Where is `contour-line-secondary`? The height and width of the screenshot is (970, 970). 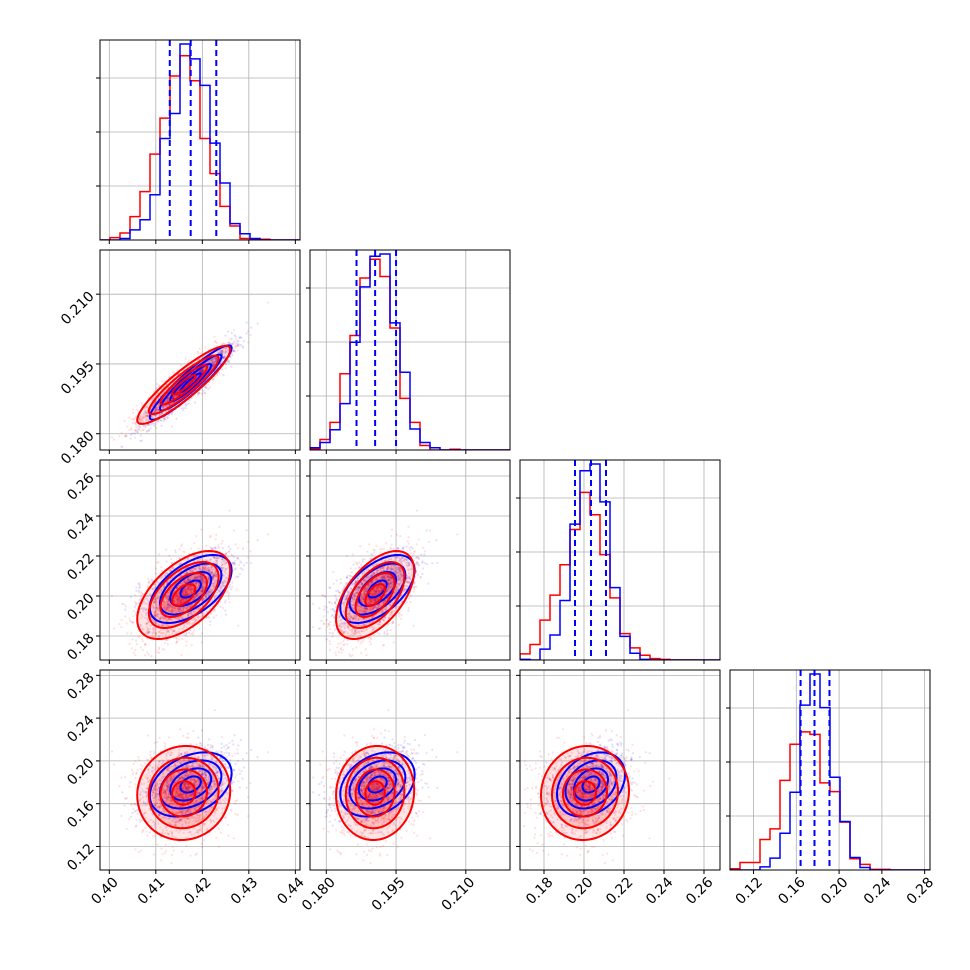
contour-line-secondary is located at coordinates (184, 384).